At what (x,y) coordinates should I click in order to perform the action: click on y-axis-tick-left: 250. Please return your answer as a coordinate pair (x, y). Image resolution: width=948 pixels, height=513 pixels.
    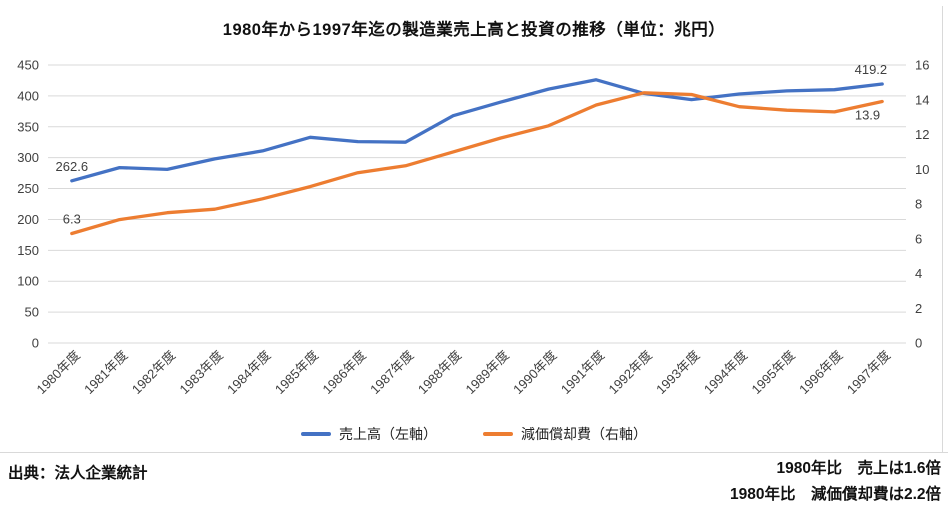
    Looking at the image, I should click on (28, 188).